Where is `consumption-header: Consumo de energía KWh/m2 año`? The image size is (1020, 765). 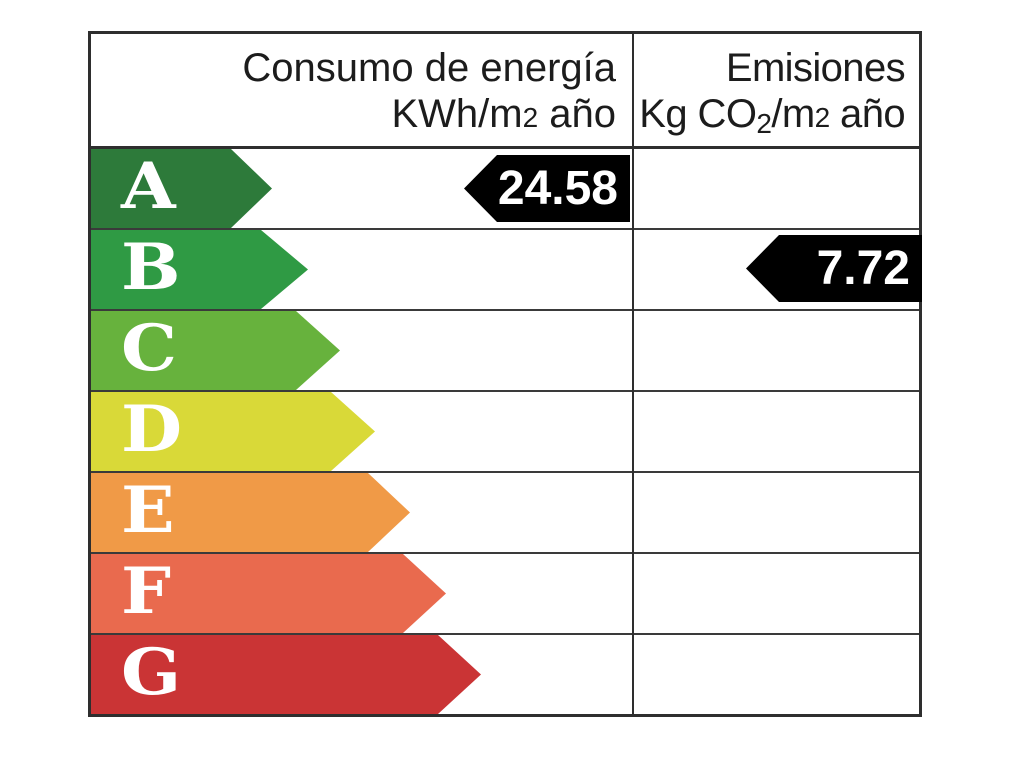 consumption-header: Consumo de energía KWh/m2 año is located at coordinates (361, 90).